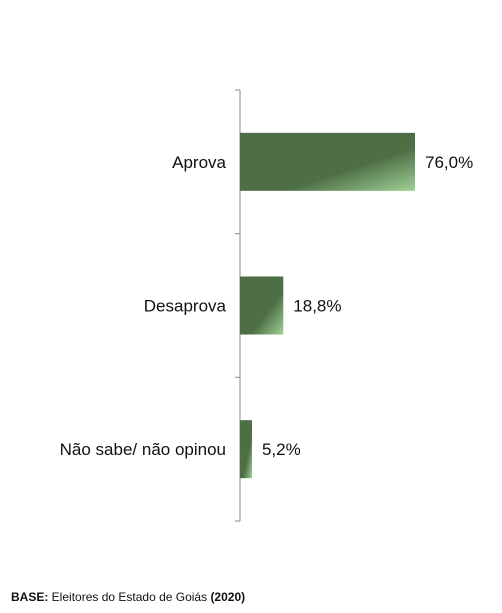 The height and width of the screenshot is (613, 502). Describe the element at coordinates (143, 449) in the screenshot. I see `category-label: Não sabe/ não opinou` at that location.